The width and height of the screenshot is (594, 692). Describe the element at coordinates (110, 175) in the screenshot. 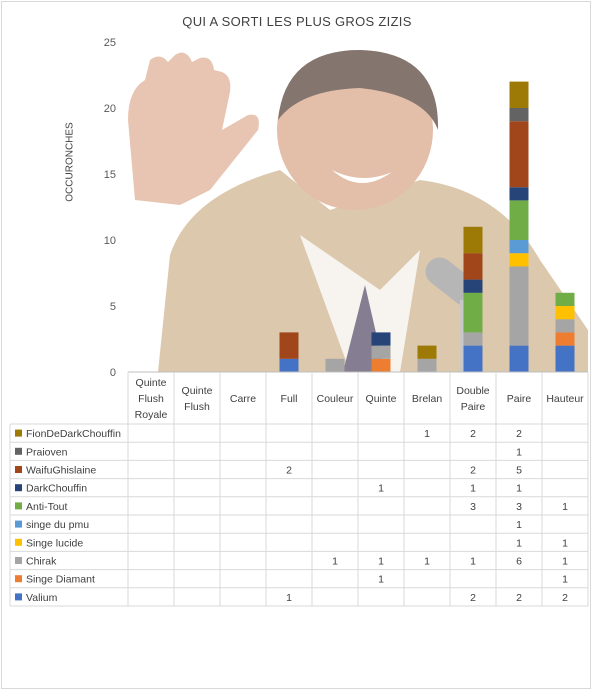

I see `y-tick-label: 15` at that location.